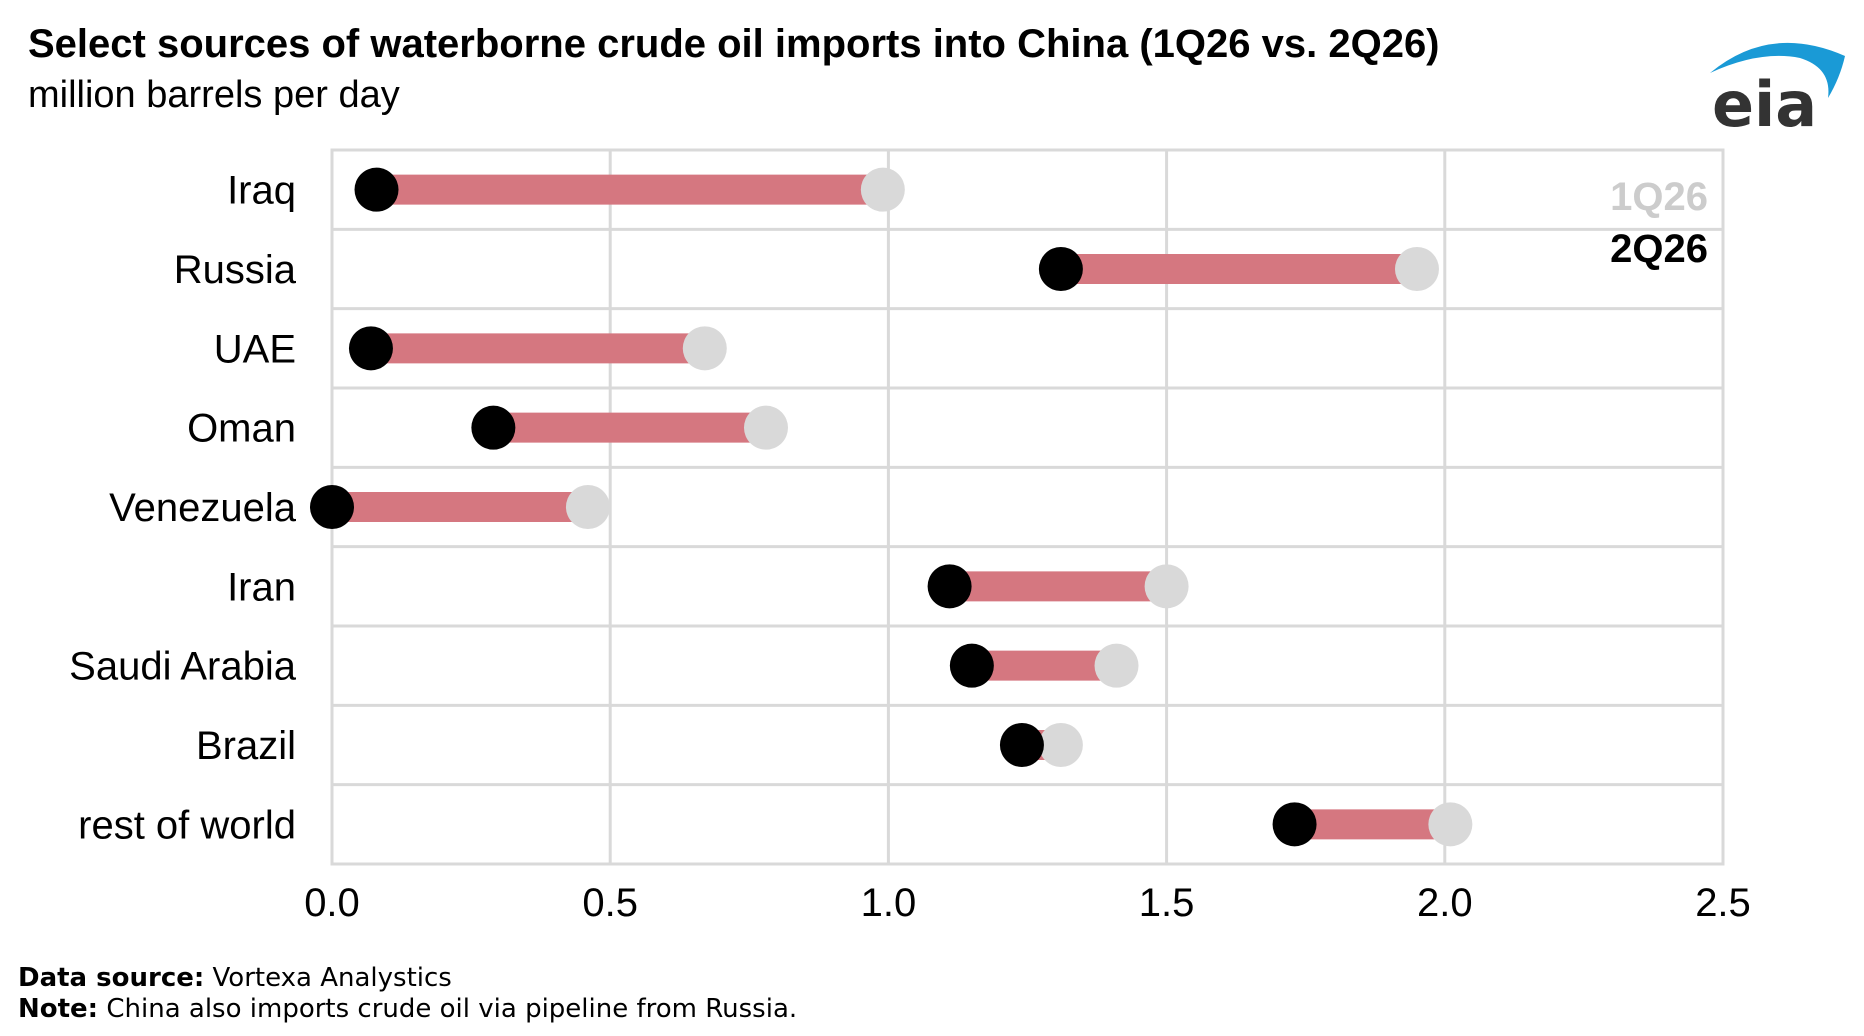 The height and width of the screenshot is (1036, 1864). I want to click on source-label: Data source:, so click(111, 978).